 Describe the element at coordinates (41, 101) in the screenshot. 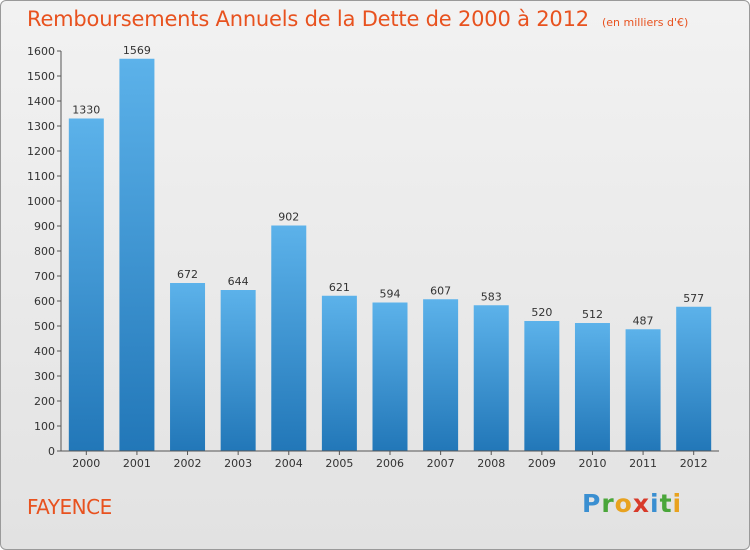

I see `y-tick-label: 1400` at that location.